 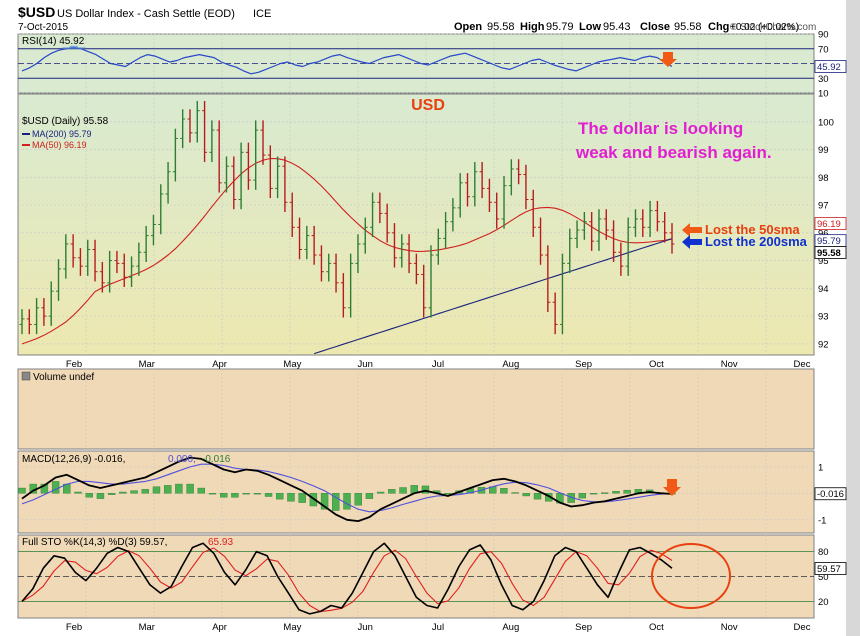 I want to click on lost-200sma-label: Lost the 200sma, so click(x=756, y=241).